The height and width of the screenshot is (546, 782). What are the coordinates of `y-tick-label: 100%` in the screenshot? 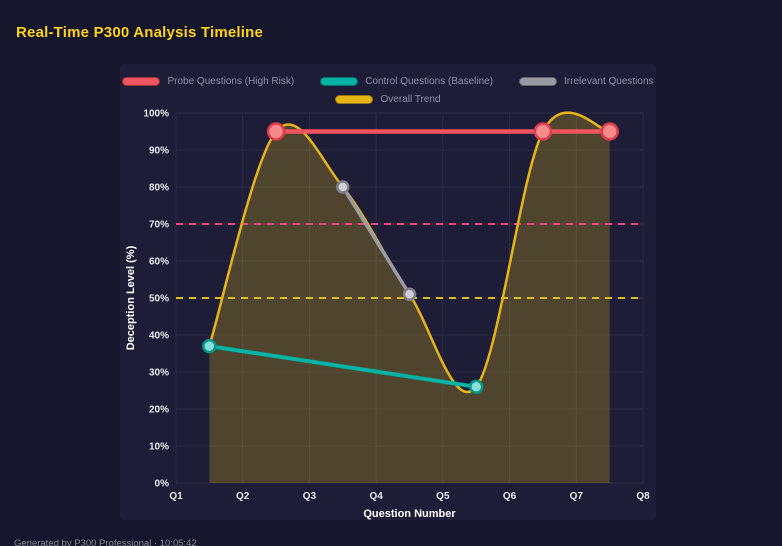 It's located at (156, 114).